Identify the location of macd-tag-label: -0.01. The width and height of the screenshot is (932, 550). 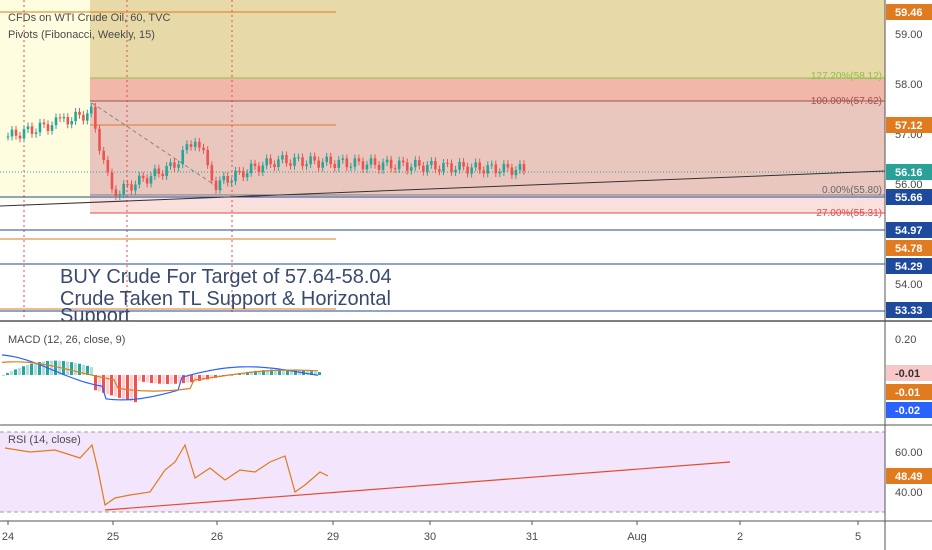
(907, 393).